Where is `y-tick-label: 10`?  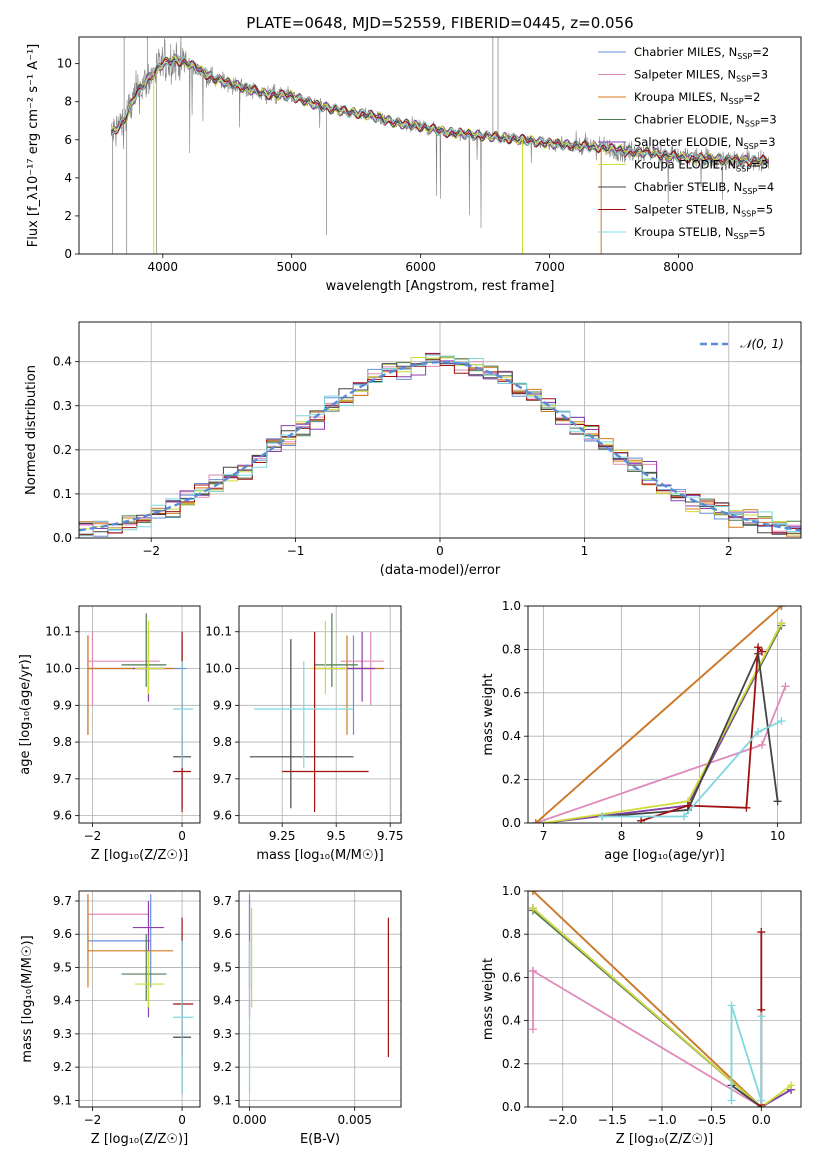 y-tick-label: 10 is located at coordinates (64, 64).